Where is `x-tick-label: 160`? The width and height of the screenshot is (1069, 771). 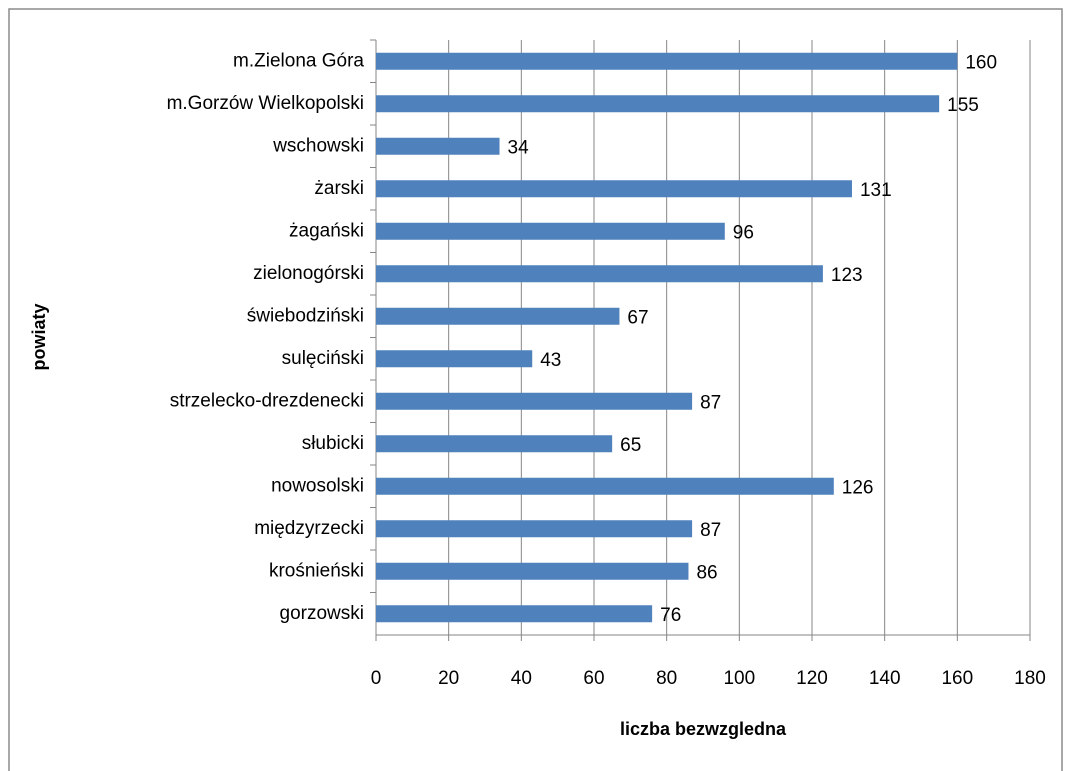 x-tick-label: 160 is located at coordinates (957, 678).